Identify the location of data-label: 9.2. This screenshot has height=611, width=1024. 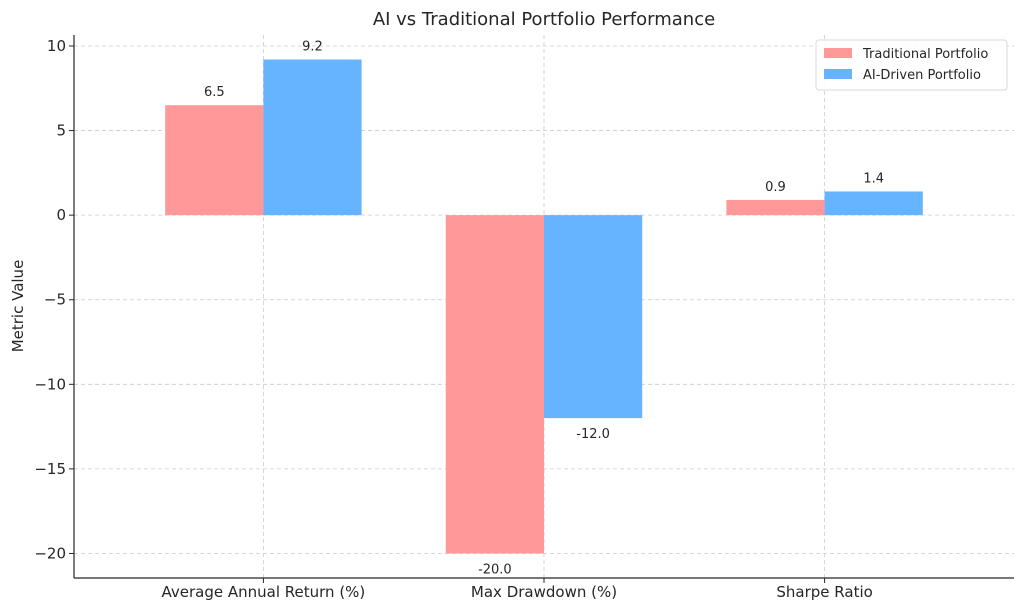
(312, 47).